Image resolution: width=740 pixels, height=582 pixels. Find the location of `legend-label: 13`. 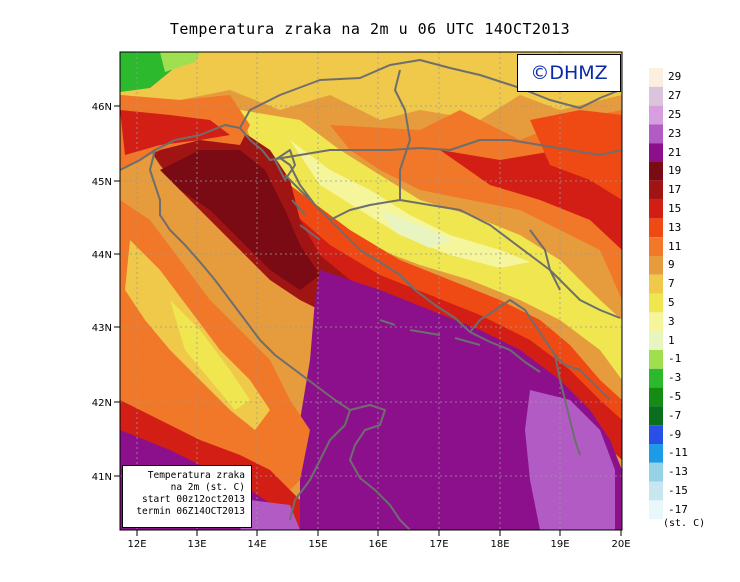

legend-label: 13 is located at coordinates (675, 227).